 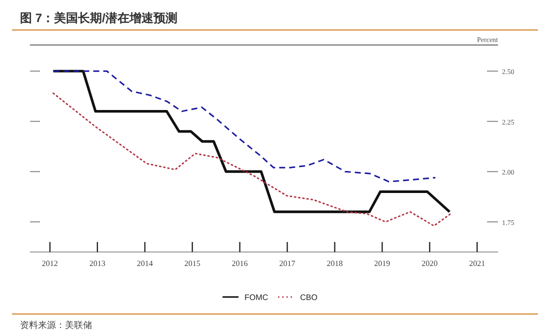 I want to click on x-tick-label: 2020, so click(x=430, y=263).